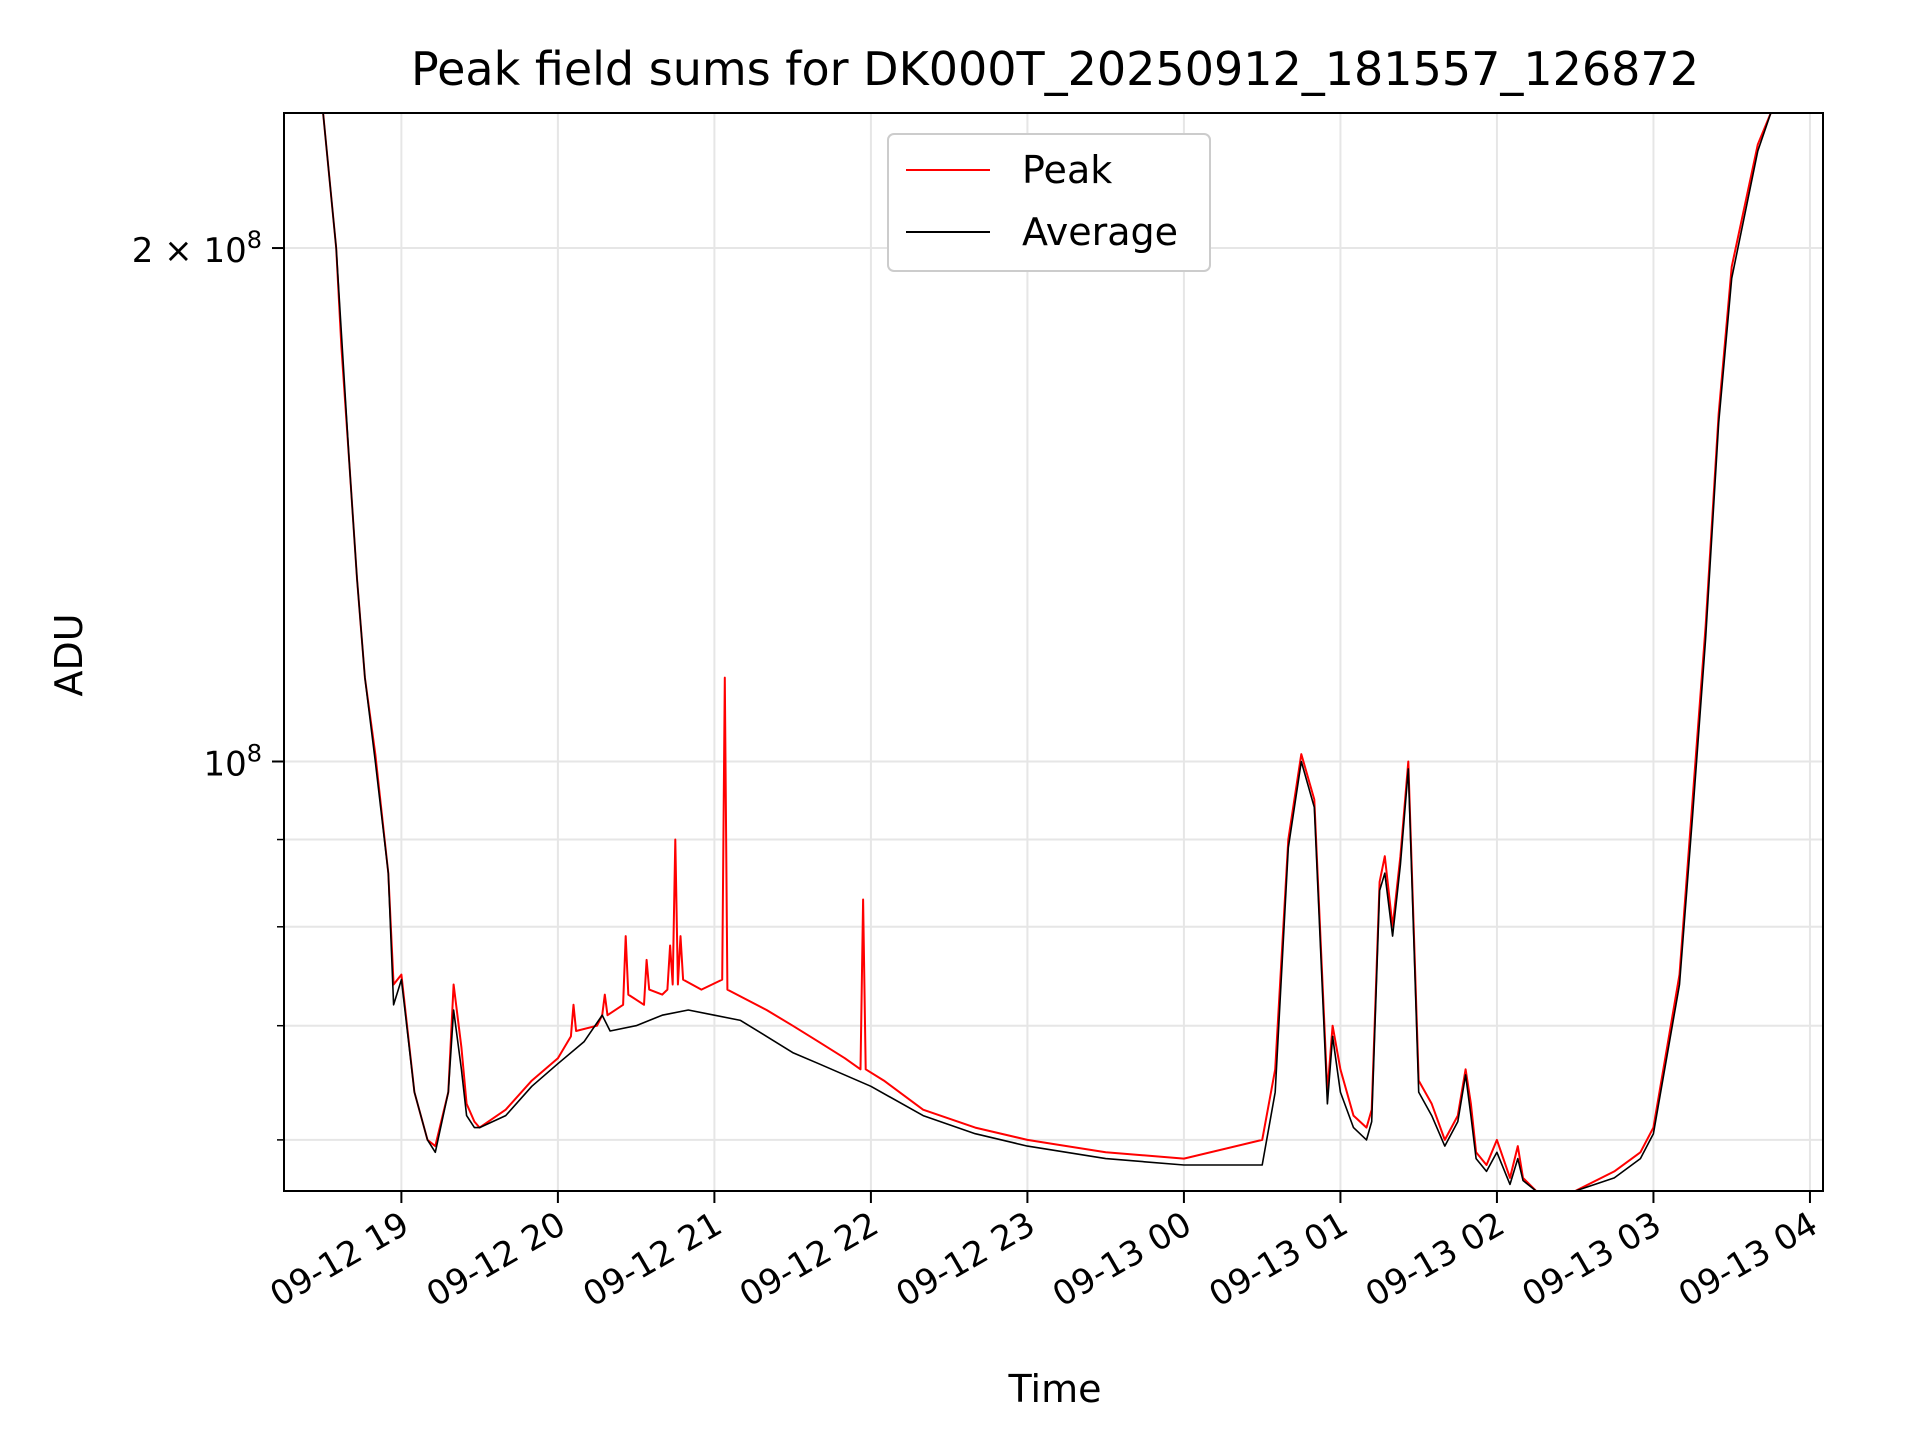  I want to click on legend-label-average: Average, so click(1100, 232).